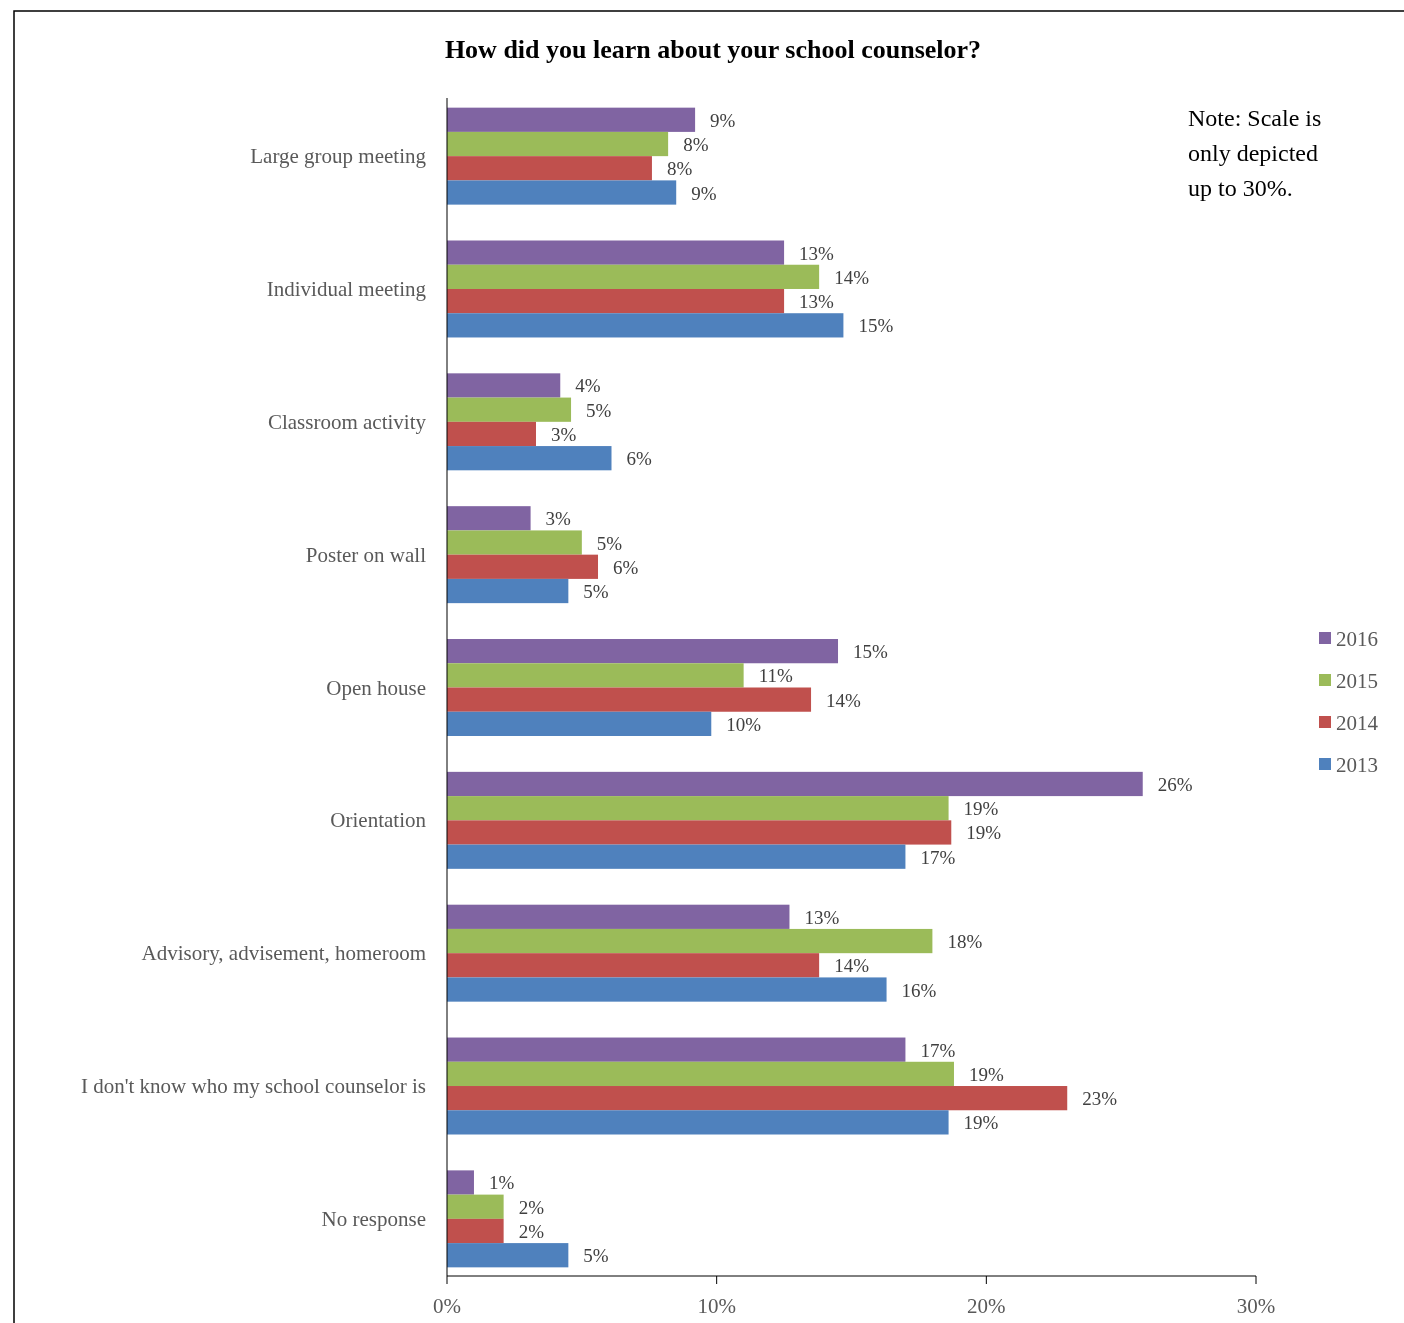 The image size is (1404, 1323). Describe the element at coordinates (713, 49) in the screenshot. I see `chart-title: How did you learn about your school counselor?` at that location.